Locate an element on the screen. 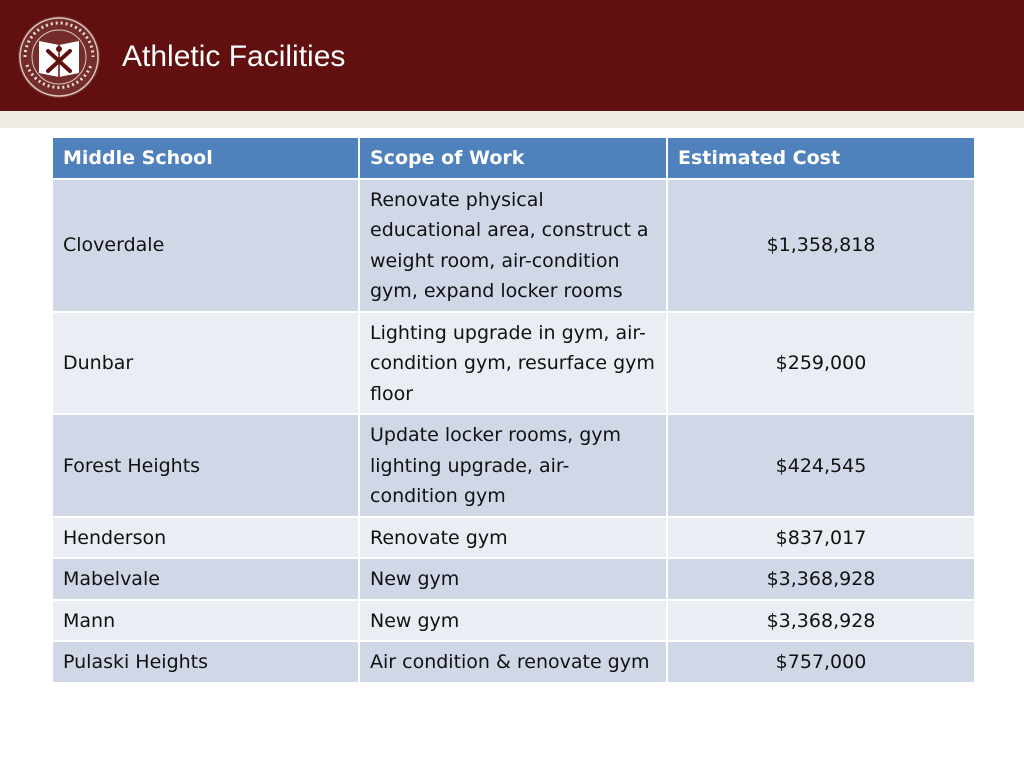 The image size is (1024, 768). cost-cell: $259,000 is located at coordinates (821, 362).